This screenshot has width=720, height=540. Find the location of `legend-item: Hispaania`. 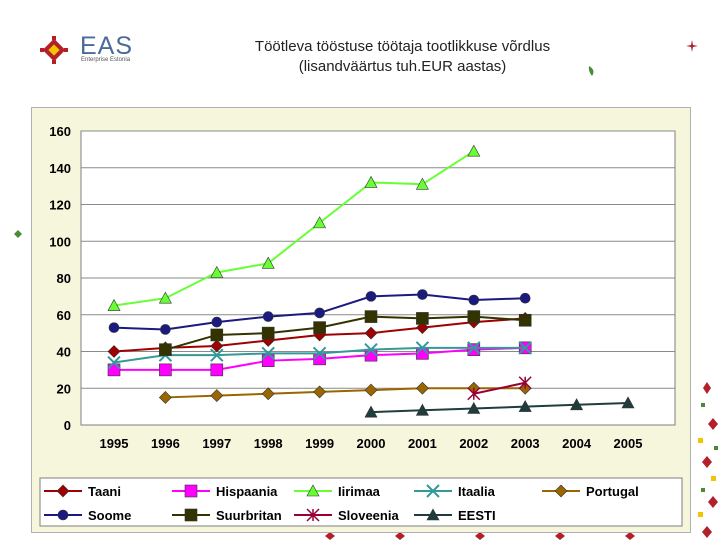

legend-item: Hispaania is located at coordinates (225, 491).